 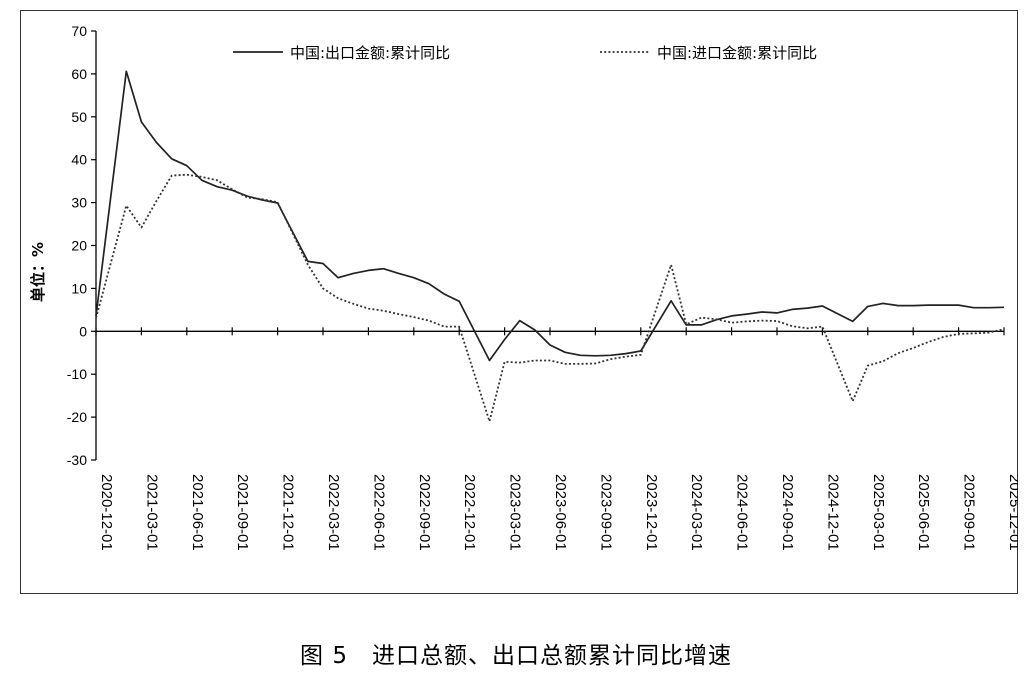 I want to click on x-tick-label: 2024-09-01, so click(x=787, y=512).